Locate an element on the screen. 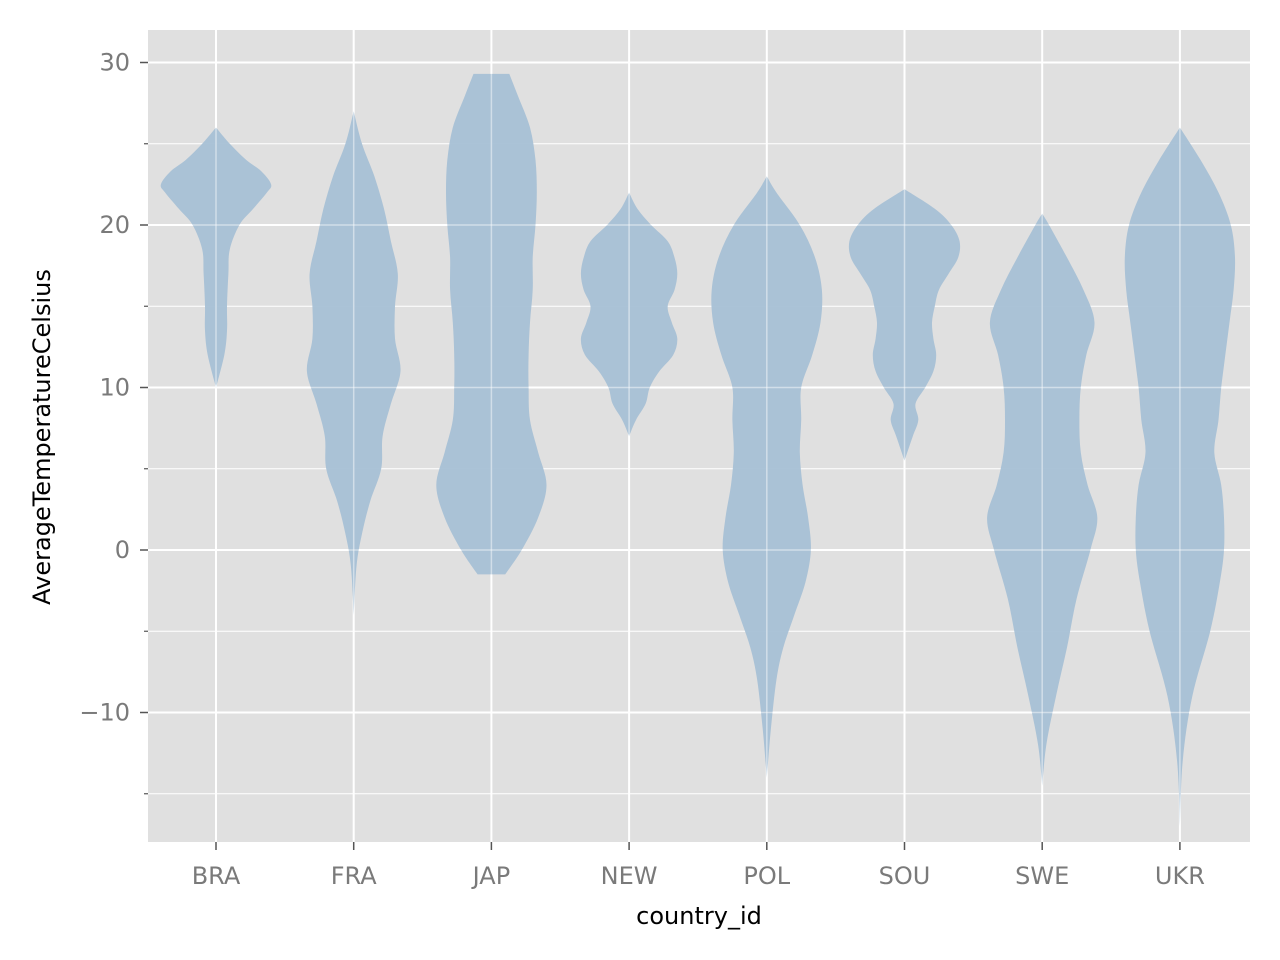 This screenshot has height=960, width=1280. y-tick-label: 30 is located at coordinates (114, 63).